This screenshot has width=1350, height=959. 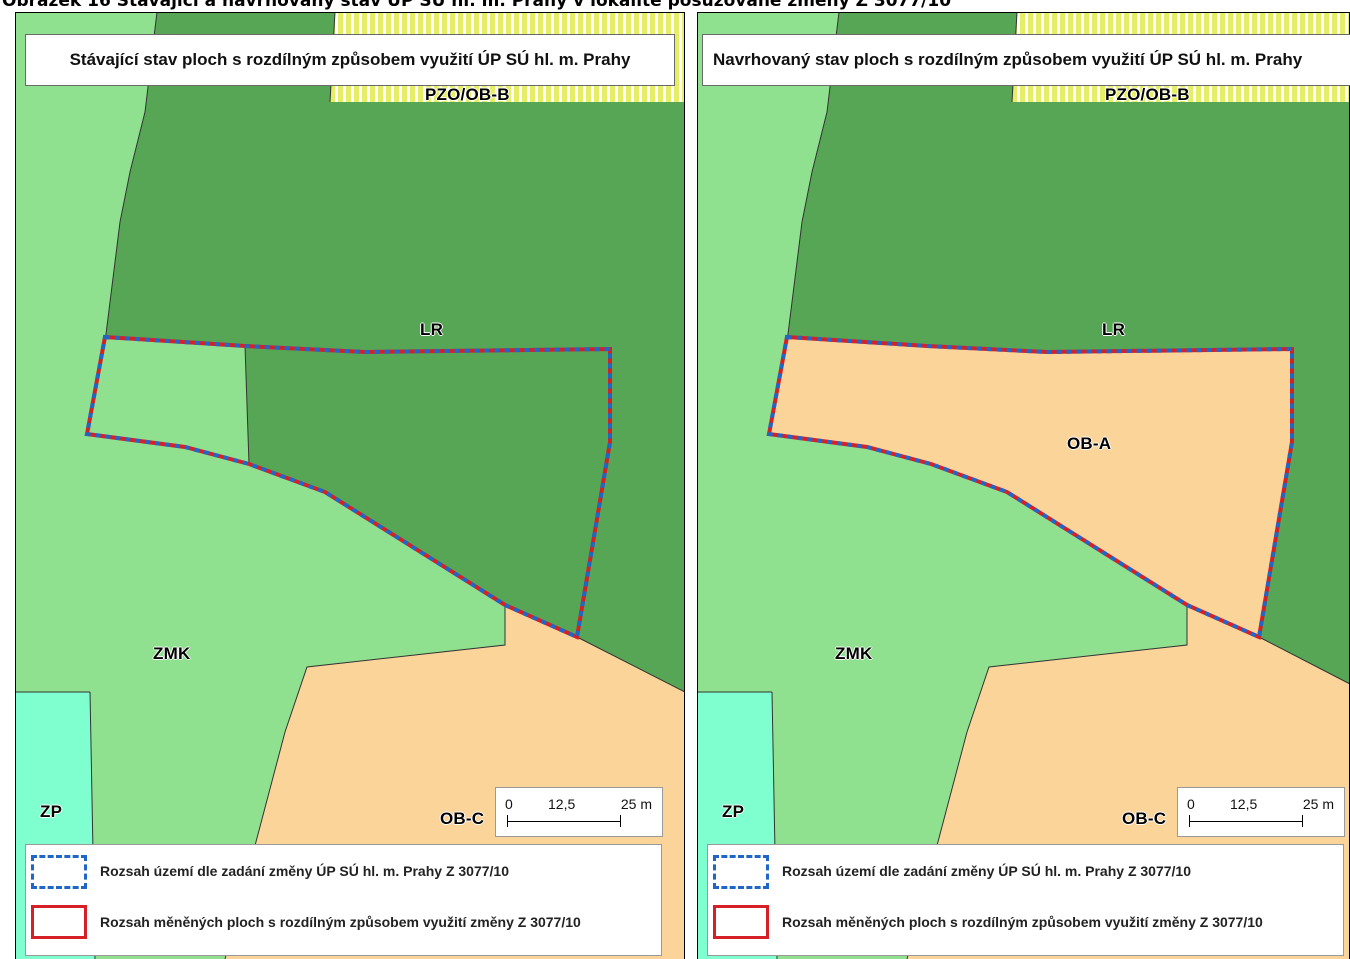 What do you see at coordinates (1089, 443) in the screenshot?
I see `label-ob-a: OB-A` at bounding box center [1089, 443].